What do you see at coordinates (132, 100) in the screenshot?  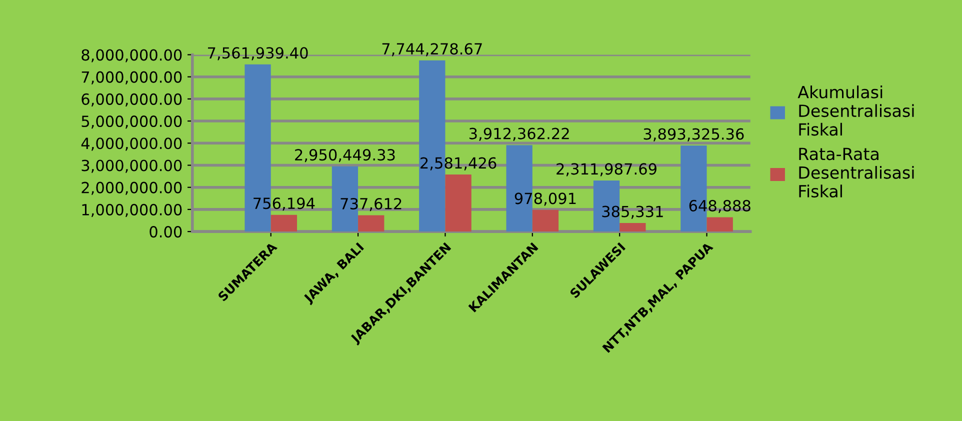 I see `y-tick-label: 6,000,000.00` at bounding box center [132, 100].